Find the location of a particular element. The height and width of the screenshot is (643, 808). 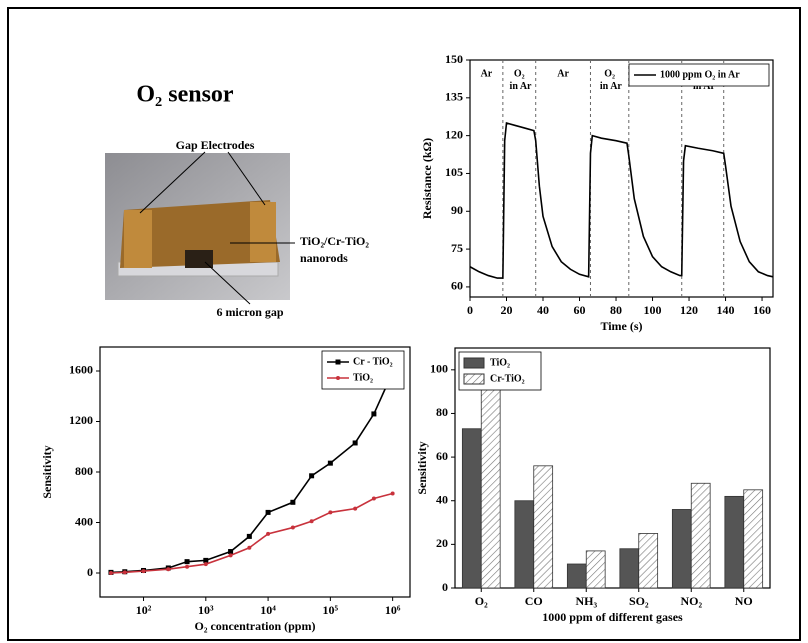

x-tick-label: 10³ is located at coordinates (206, 610).